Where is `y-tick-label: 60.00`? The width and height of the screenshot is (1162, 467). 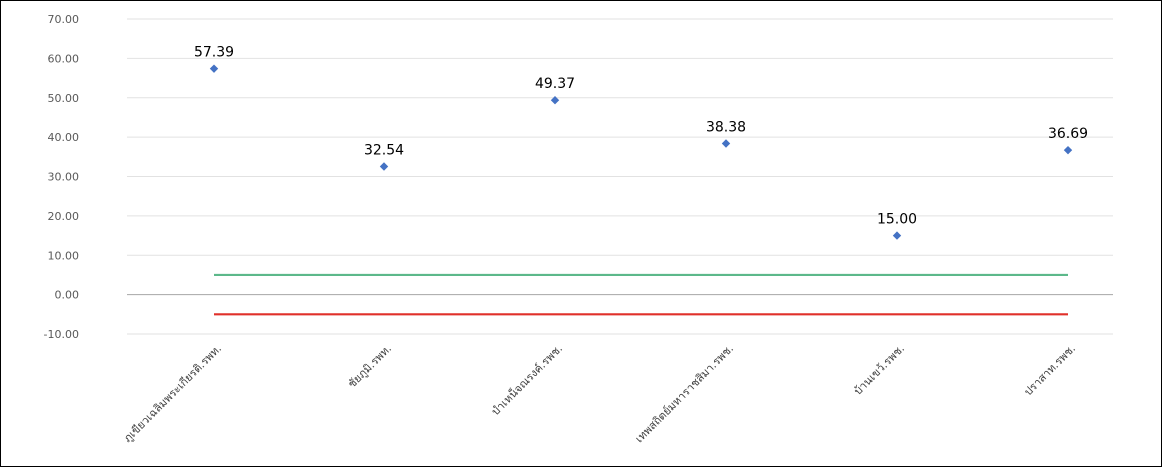 y-tick-label: 60.00 is located at coordinates (64, 58).